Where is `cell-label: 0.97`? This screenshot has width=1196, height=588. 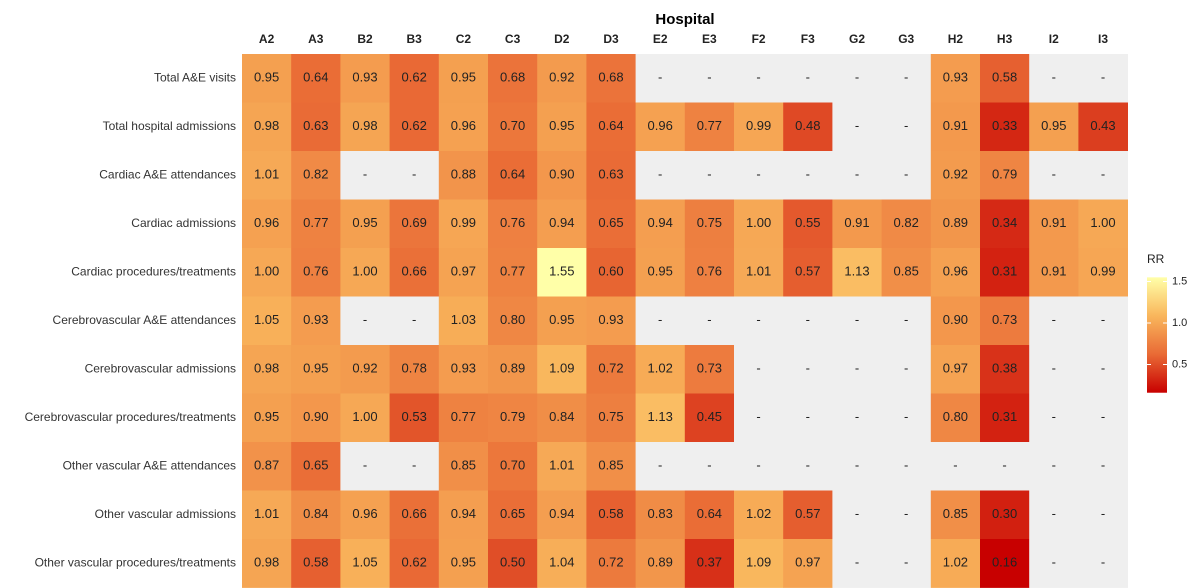
cell-label: 0.97 is located at coordinates (955, 368).